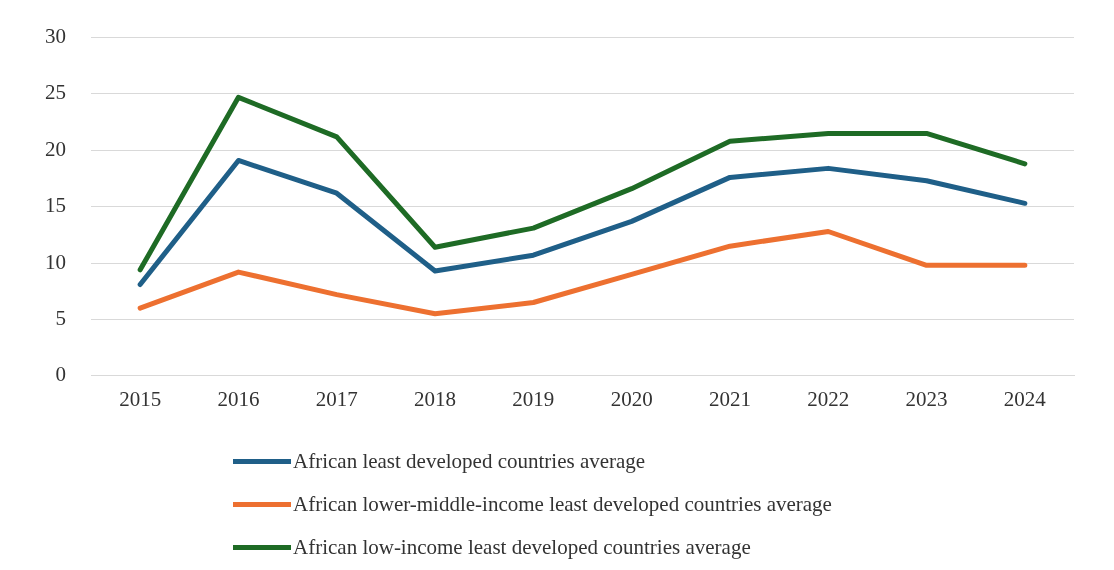 The image size is (1114, 570). I want to click on y-tick-label: 25, so click(55, 92).